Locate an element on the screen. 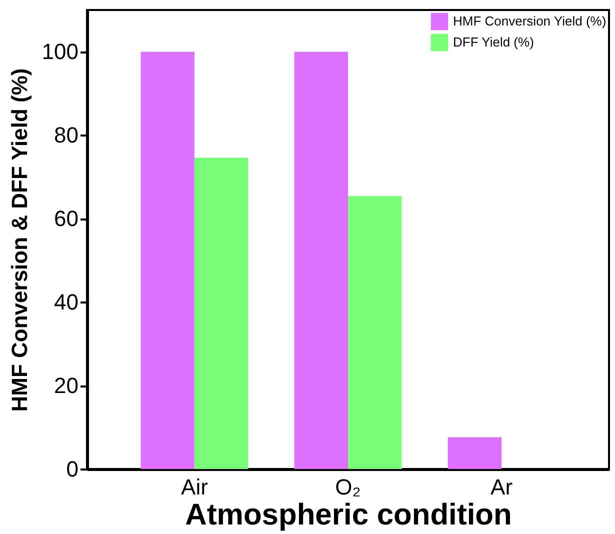  y-tick-label: 60 is located at coordinates (66, 219).